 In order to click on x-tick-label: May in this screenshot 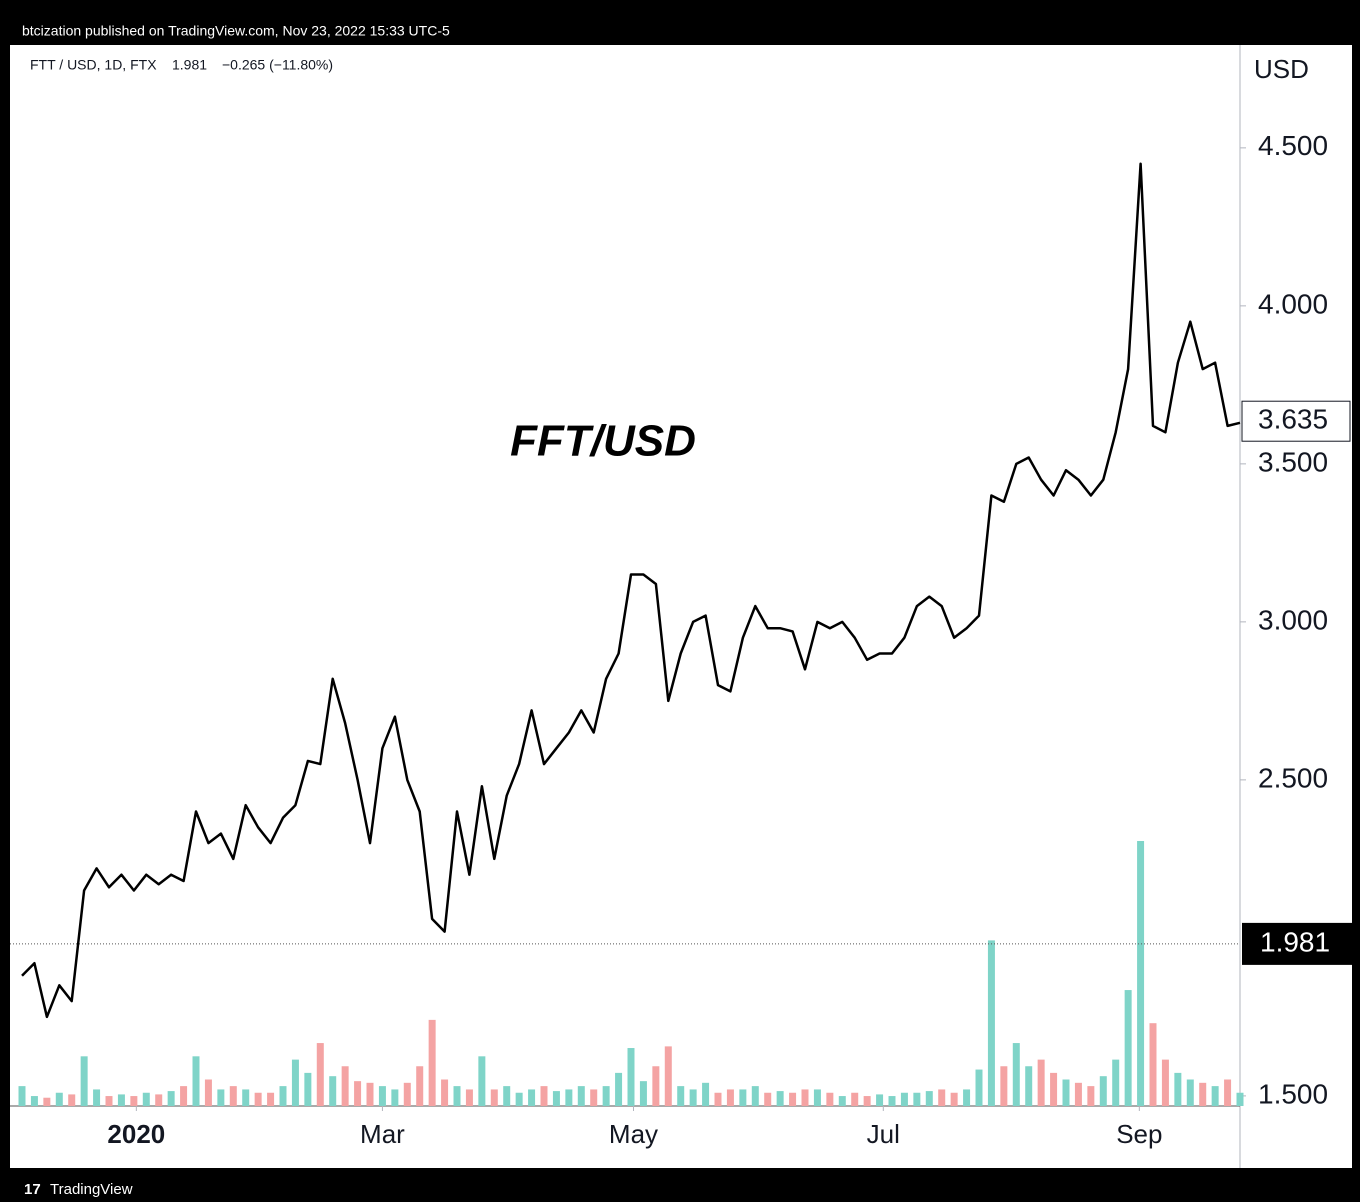, I will do `click(633, 1134)`.